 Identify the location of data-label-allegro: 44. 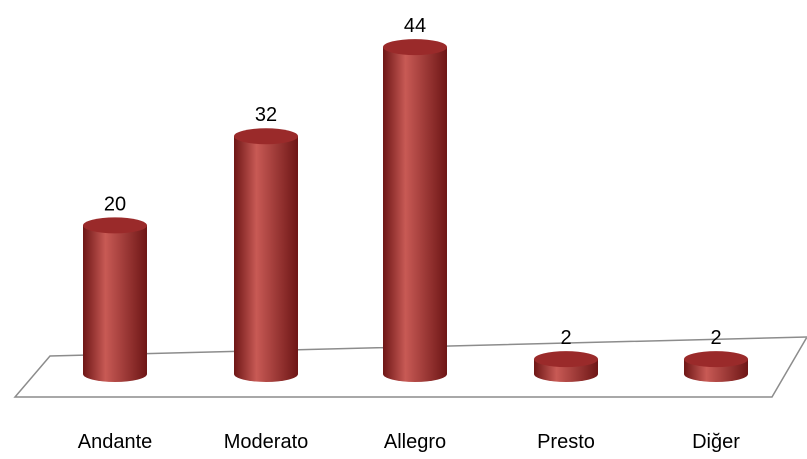
(415, 26).